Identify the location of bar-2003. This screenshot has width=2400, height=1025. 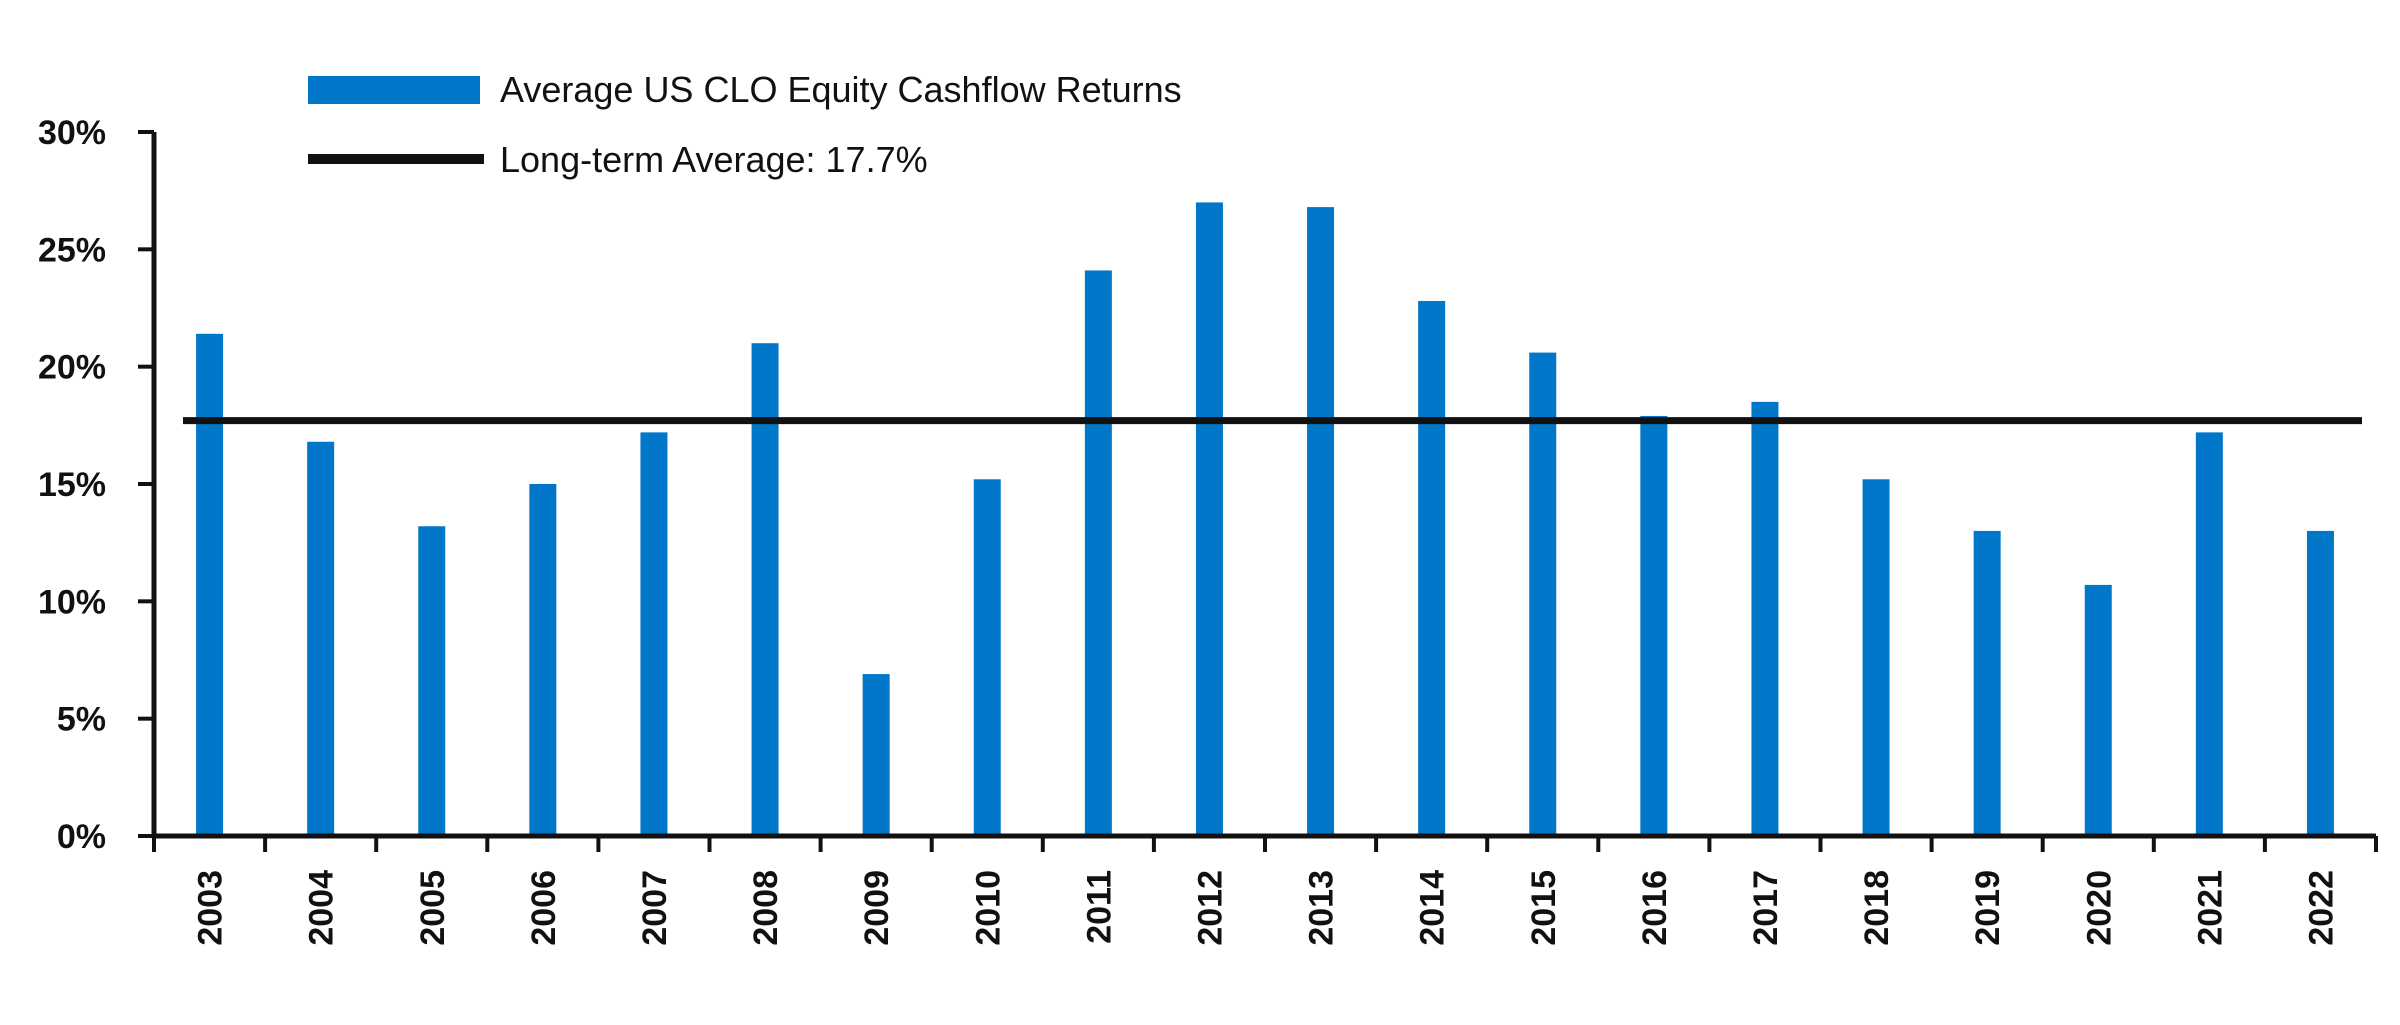
(210, 584).